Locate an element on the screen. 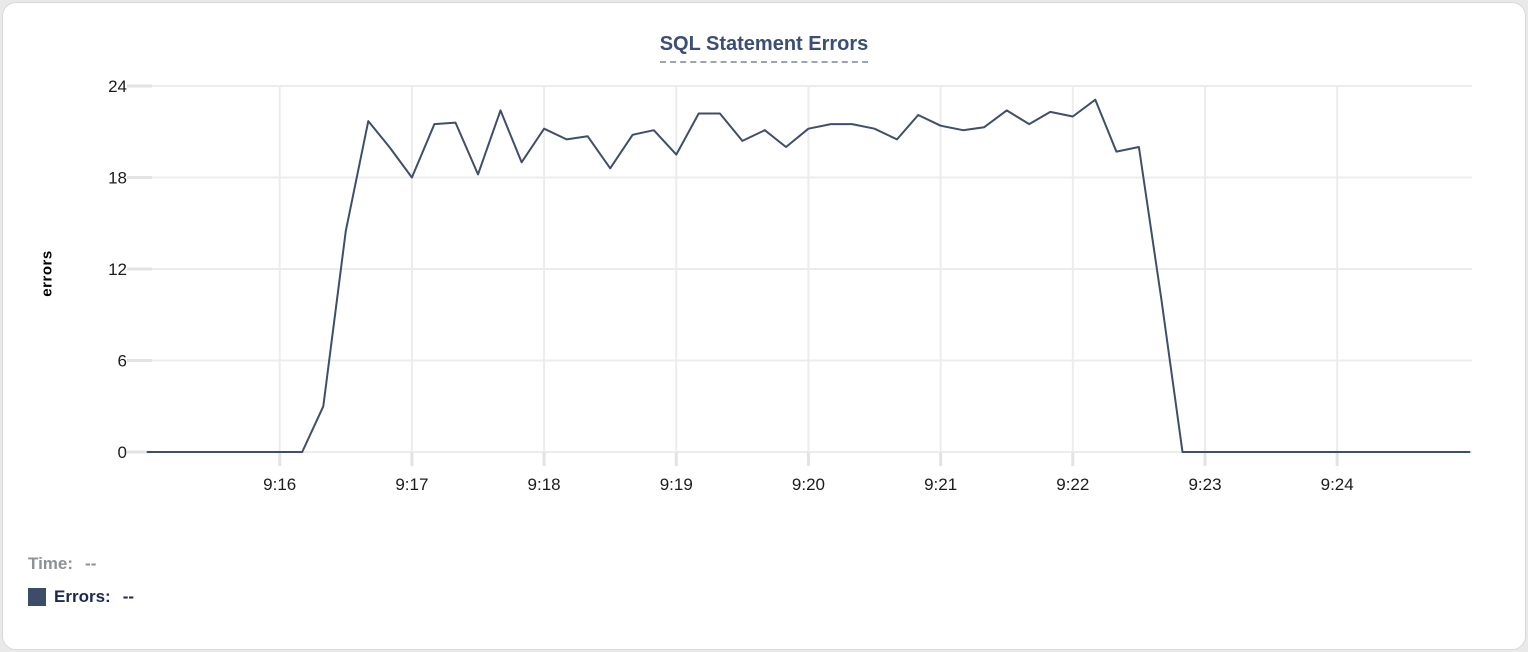 Image resolution: width=1528 pixels, height=652 pixels. x-tick-label: 9:22 is located at coordinates (1072, 484).